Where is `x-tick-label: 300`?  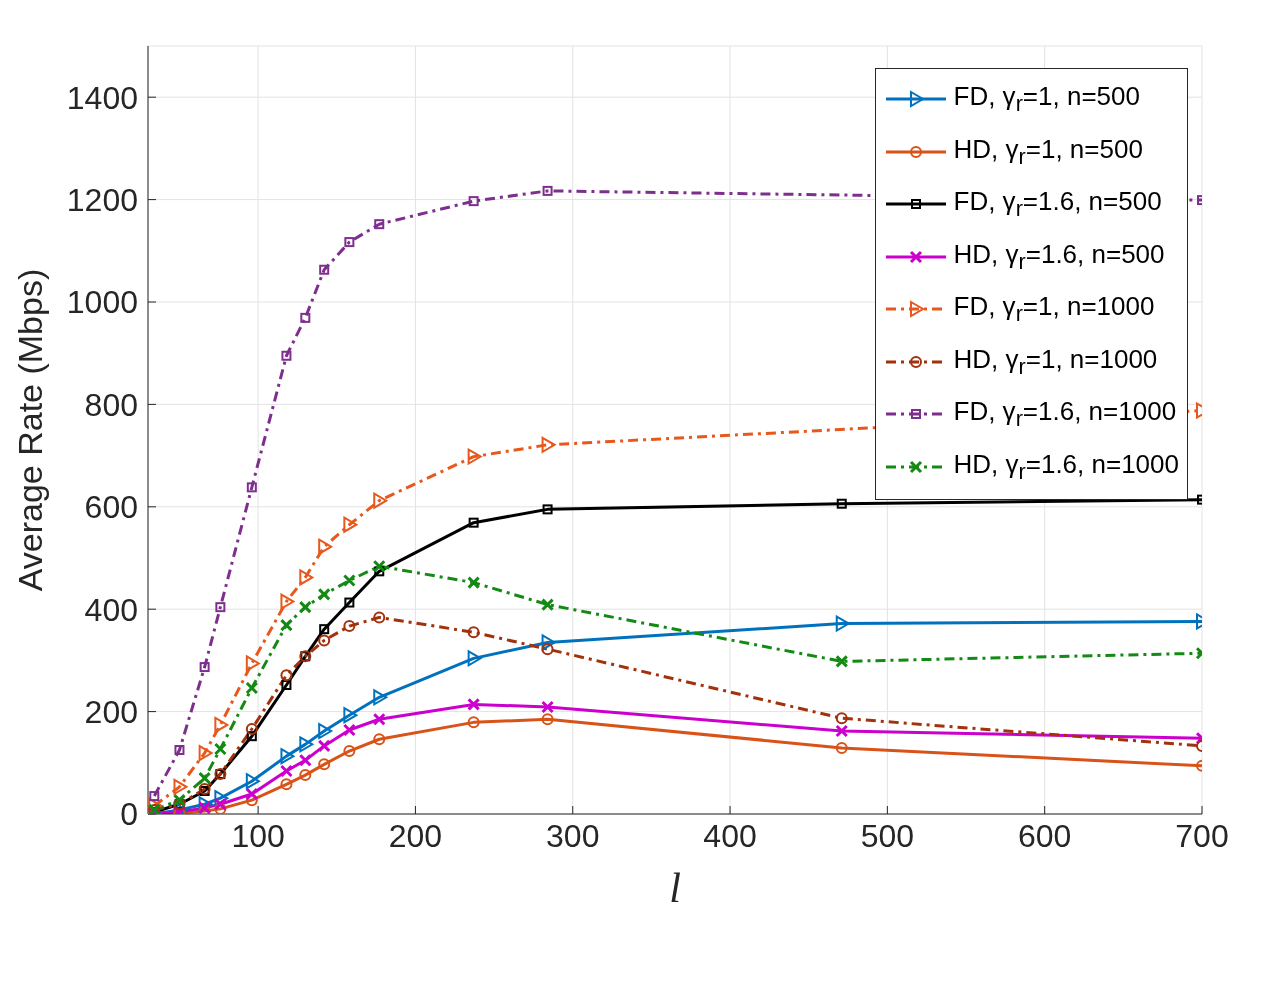
x-tick-label: 300 is located at coordinates (573, 835).